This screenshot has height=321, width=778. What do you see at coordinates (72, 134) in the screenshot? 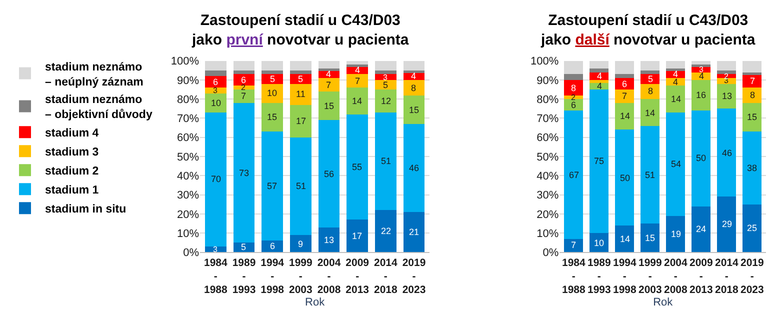
I see `legend-label: stadium 4` at bounding box center [72, 134].